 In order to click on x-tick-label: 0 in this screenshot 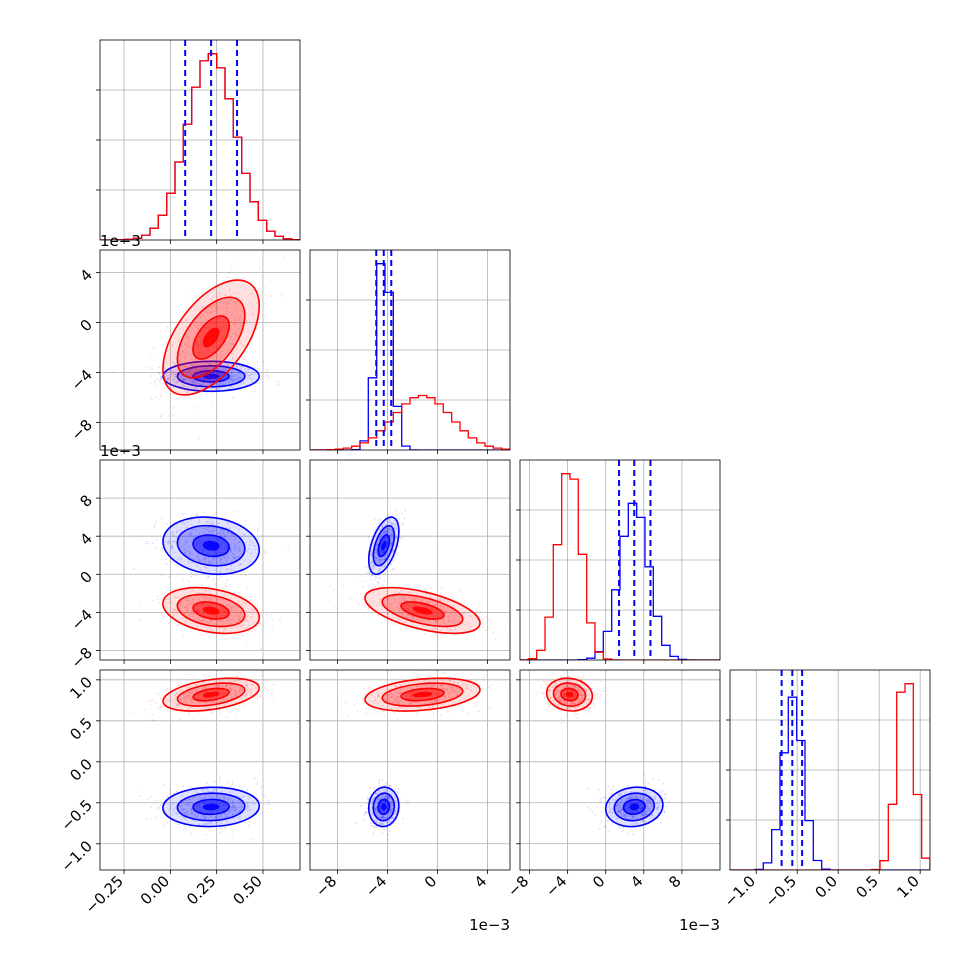, I will do `click(430, 881)`.